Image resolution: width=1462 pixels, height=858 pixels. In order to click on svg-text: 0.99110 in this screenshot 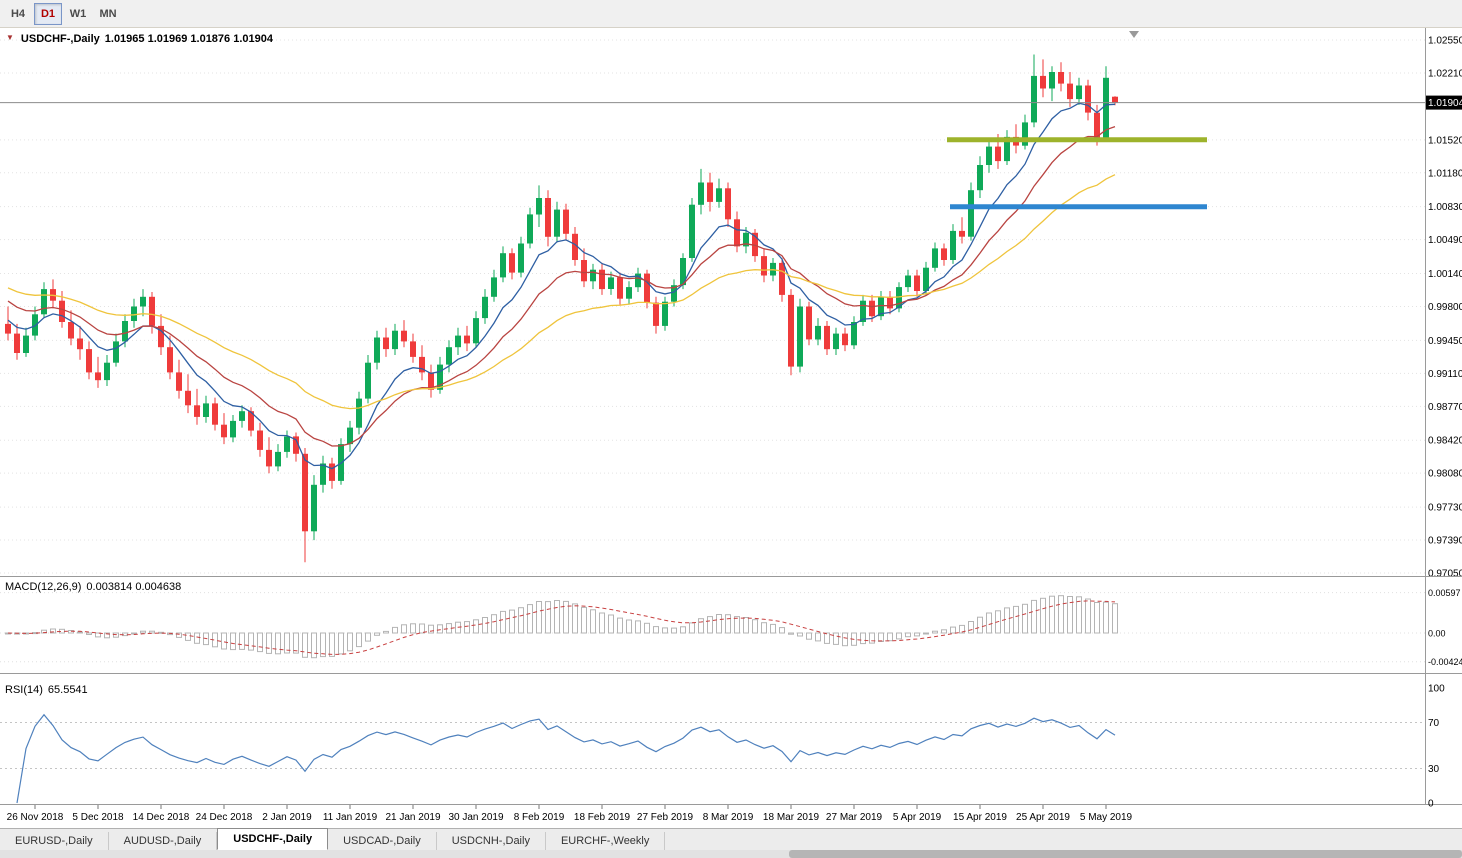, I will do `click(1445, 374)`.